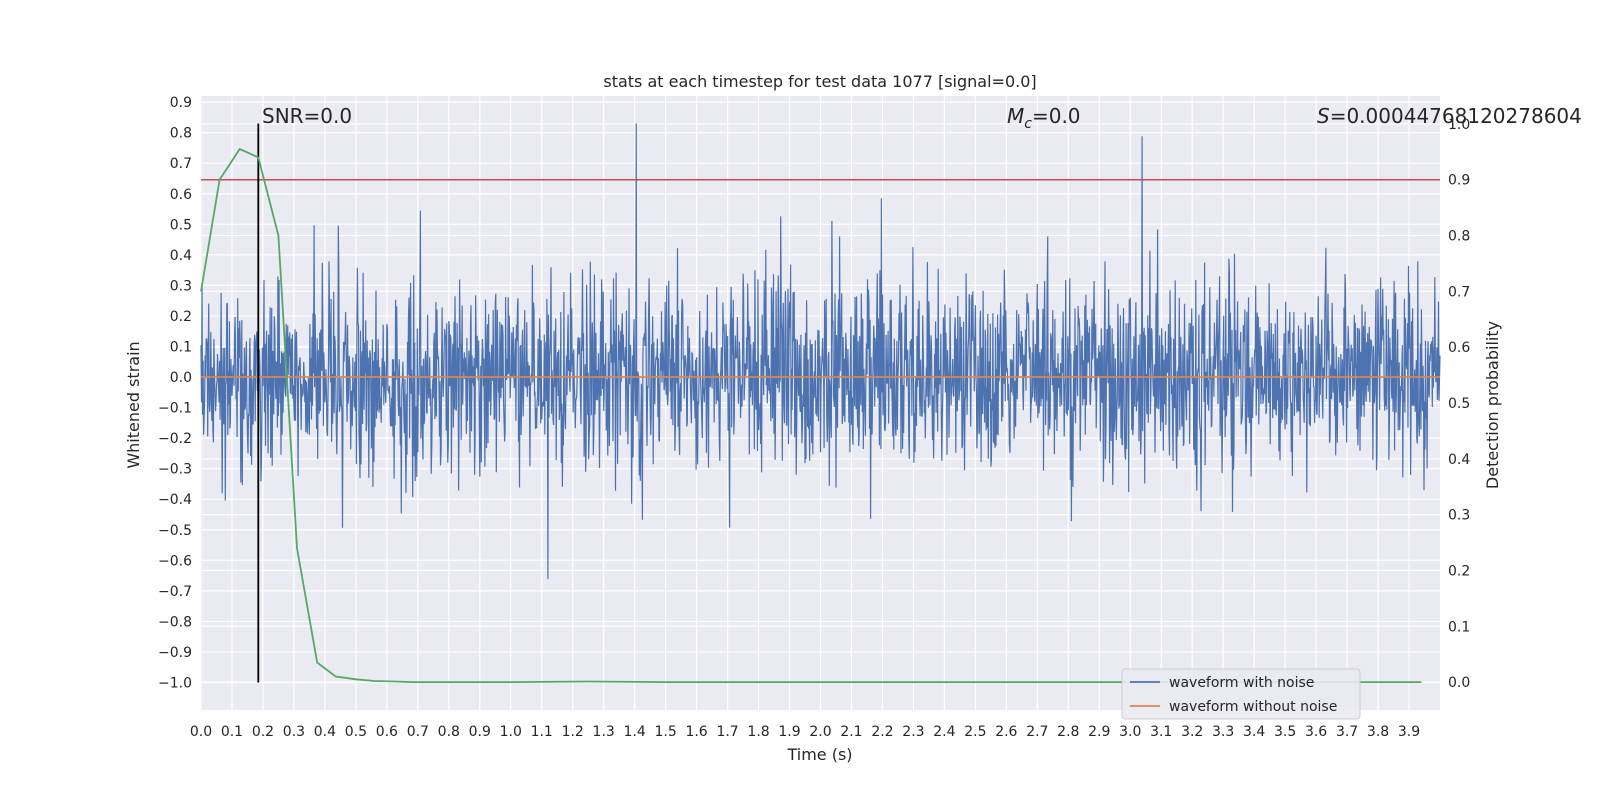 The height and width of the screenshot is (800, 1600). I want to click on x-tick-label: 3.5, so click(1285, 732).